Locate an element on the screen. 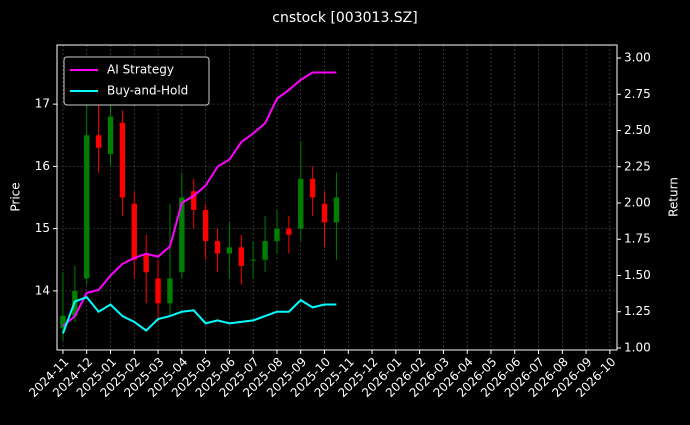 Image resolution: width=690 pixels, height=425 pixels. legend-box is located at coordinates (136, 81).